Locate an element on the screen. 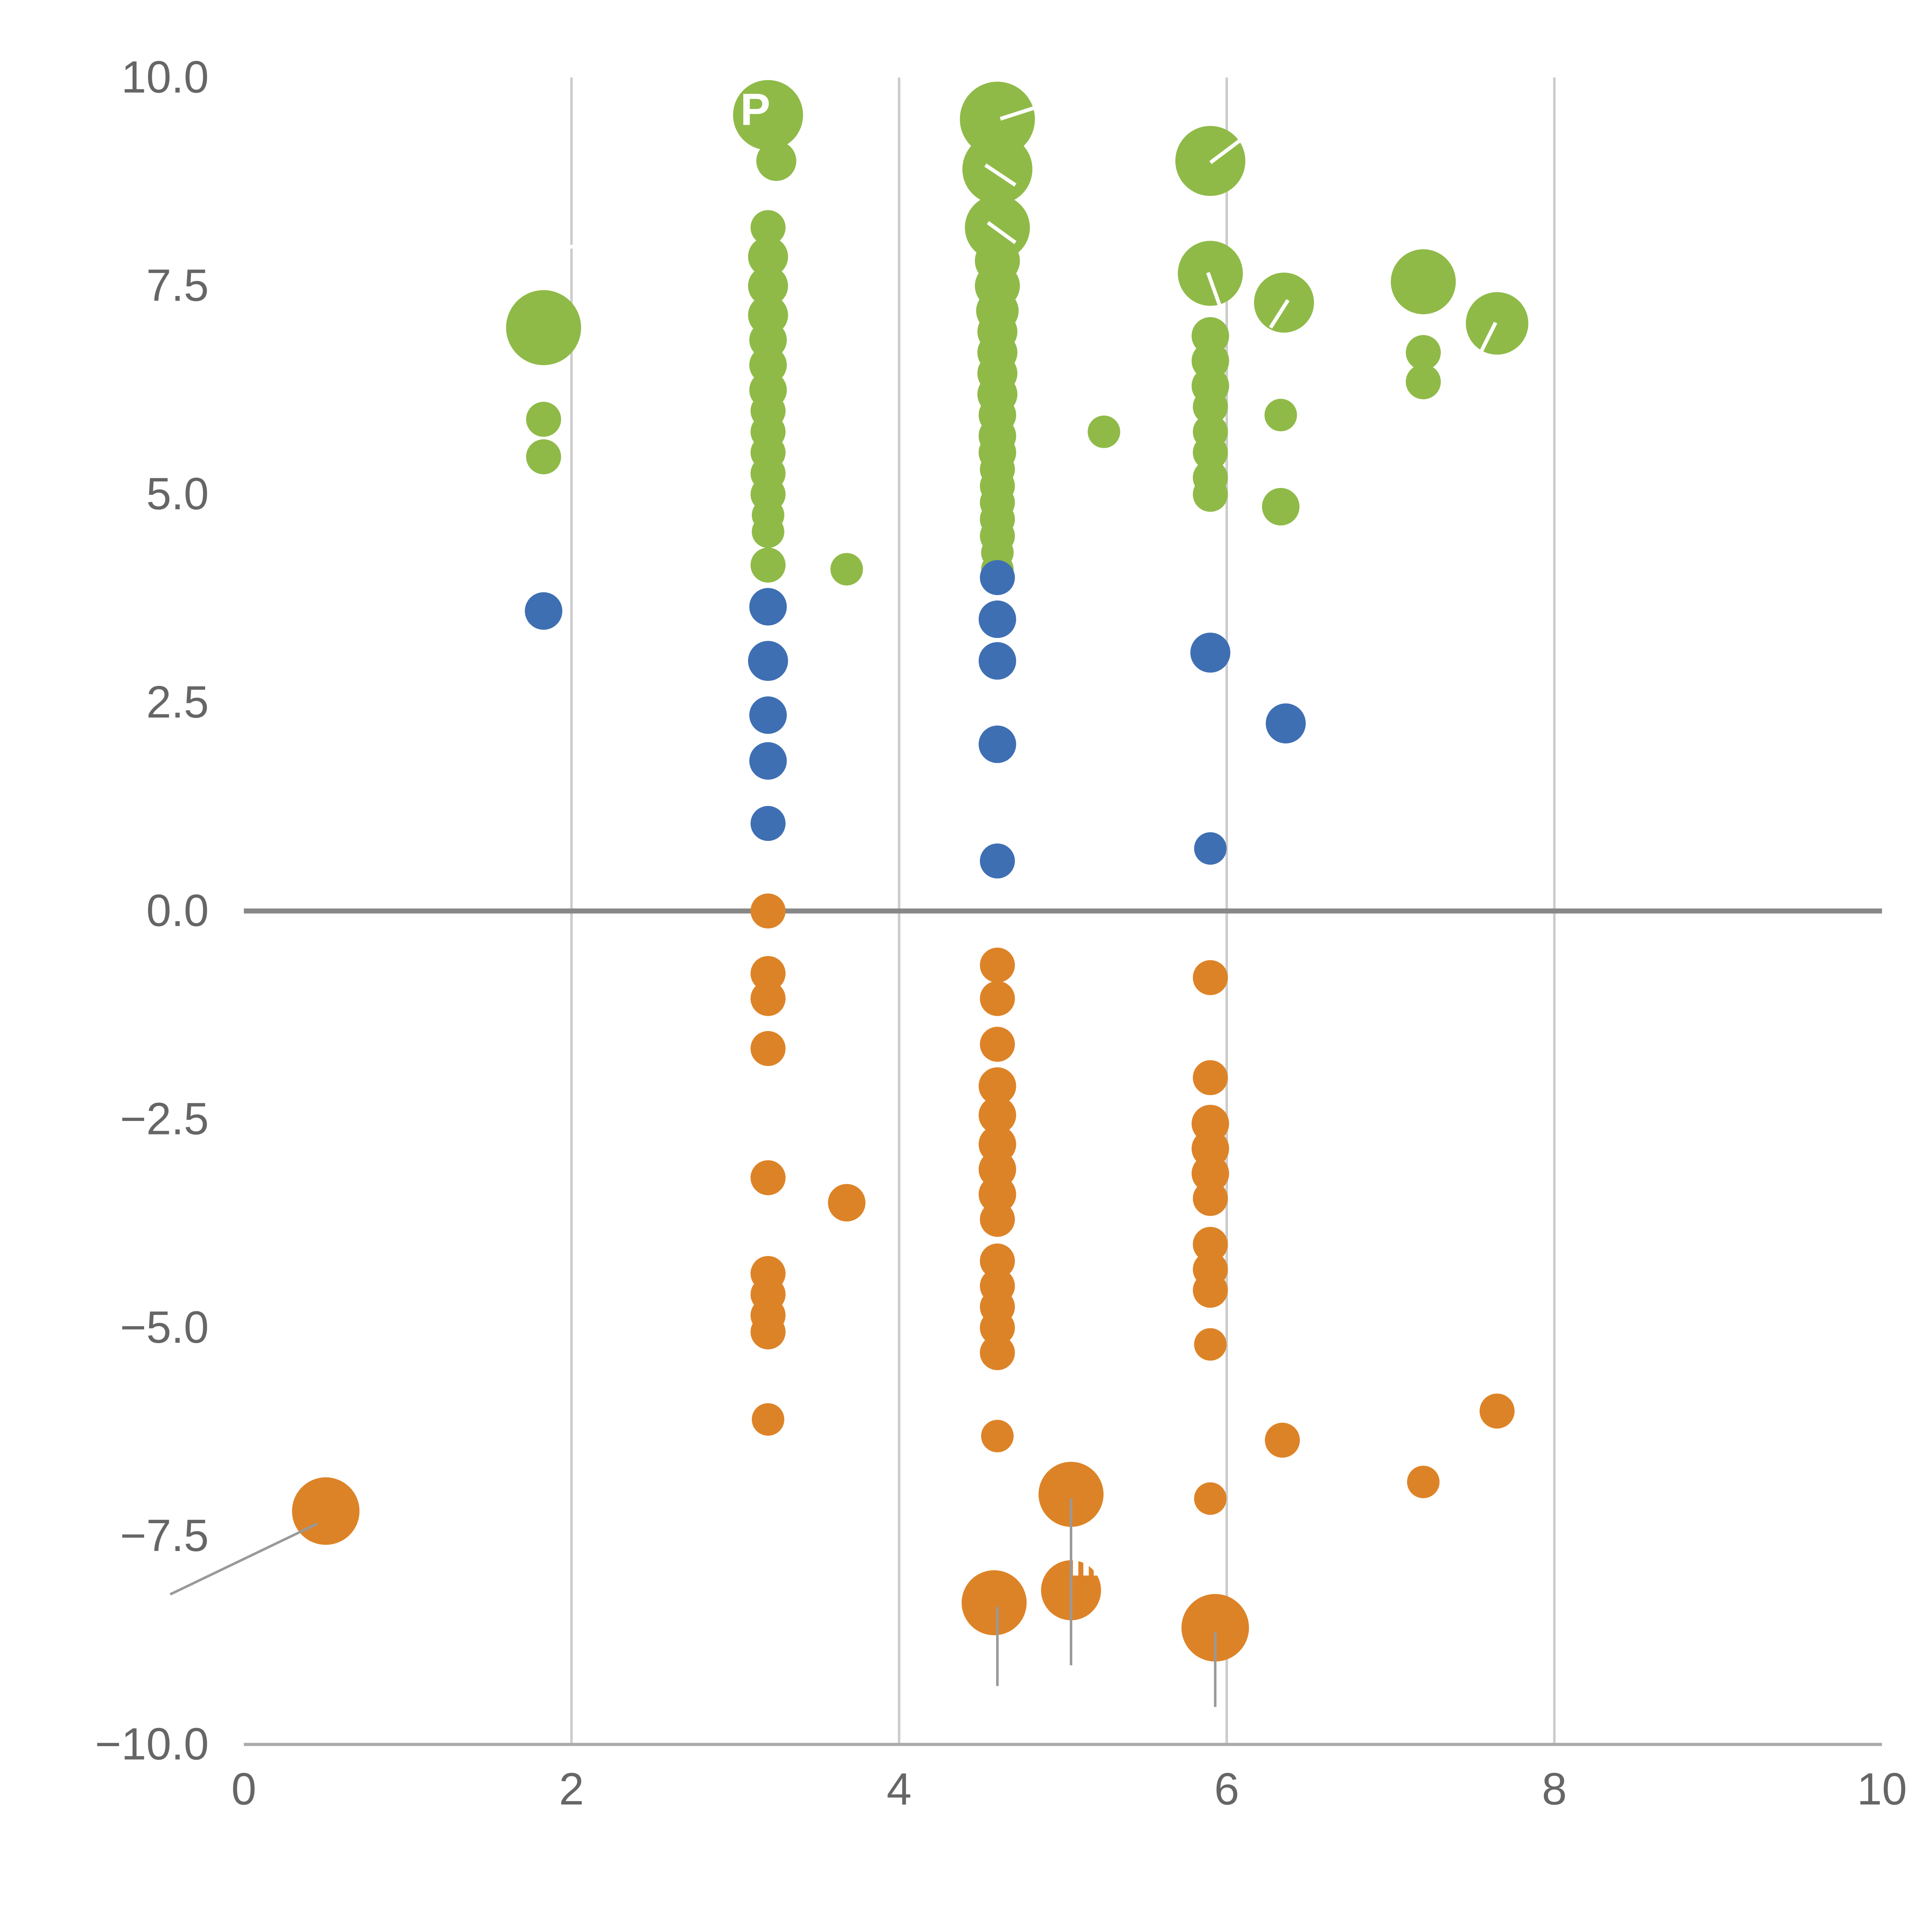  x-tick-labels: 0 2 4 6 8 10 is located at coordinates (1069, 1789).